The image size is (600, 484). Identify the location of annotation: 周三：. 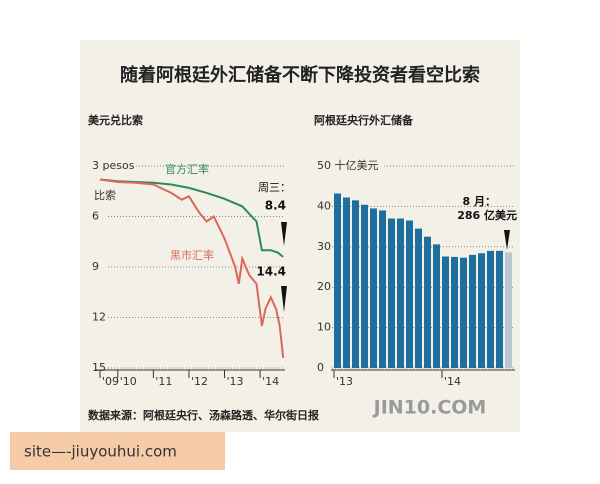
(274, 187).